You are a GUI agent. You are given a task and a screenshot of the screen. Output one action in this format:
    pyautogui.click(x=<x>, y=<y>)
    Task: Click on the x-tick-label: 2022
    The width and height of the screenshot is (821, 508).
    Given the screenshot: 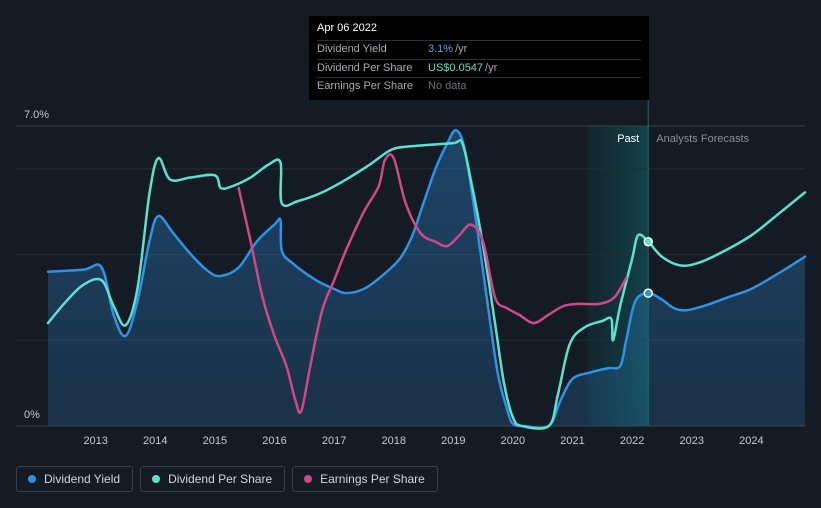 What is the action you would take?
    pyautogui.click(x=632, y=441)
    